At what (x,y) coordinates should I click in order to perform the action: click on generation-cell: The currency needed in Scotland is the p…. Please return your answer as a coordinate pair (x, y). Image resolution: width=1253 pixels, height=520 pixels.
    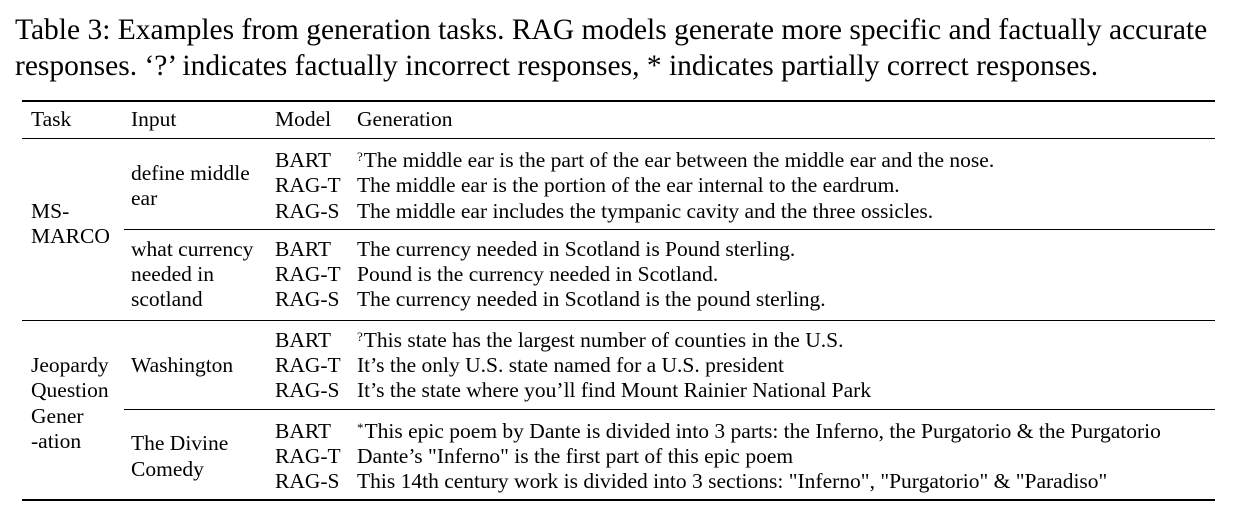
    Looking at the image, I should click on (591, 299).